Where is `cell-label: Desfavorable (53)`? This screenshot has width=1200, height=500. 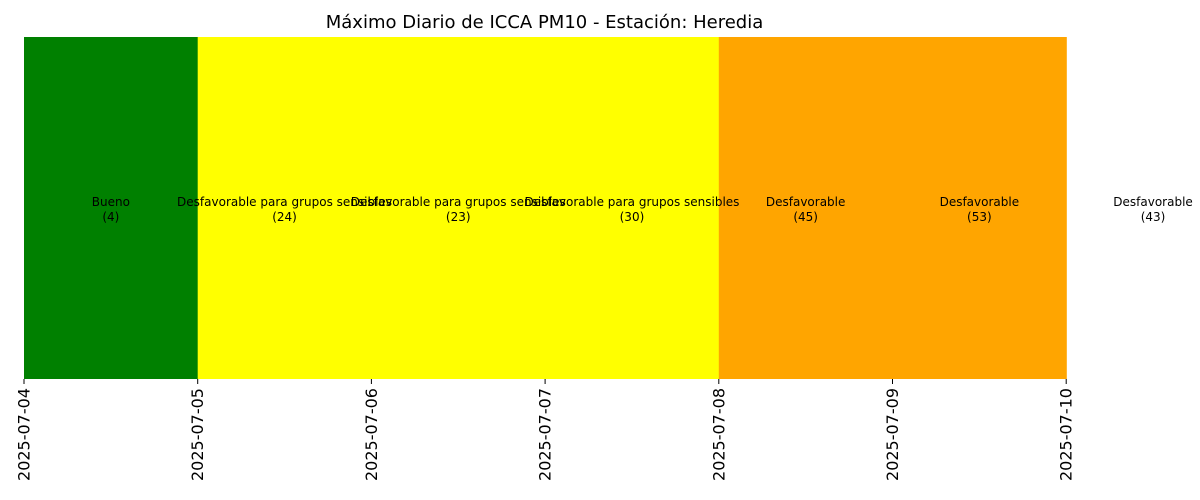 cell-label: Desfavorable (53) is located at coordinates (980, 209).